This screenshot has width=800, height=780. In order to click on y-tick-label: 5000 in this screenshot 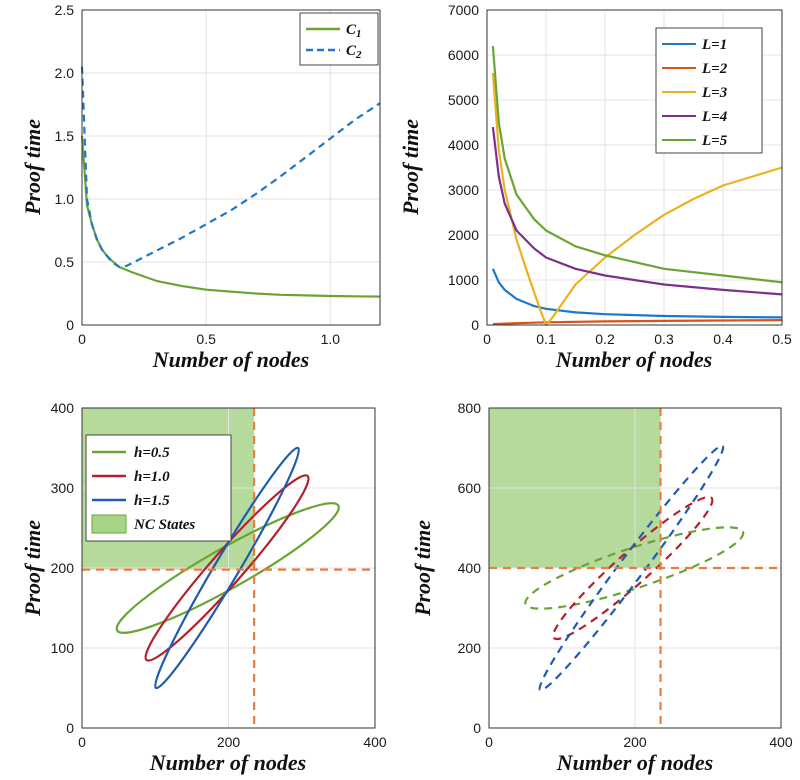, I will do `click(463, 100)`.